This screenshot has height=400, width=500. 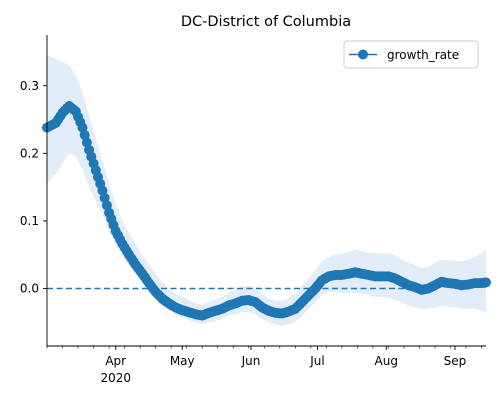 I want to click on chart-title: DC-District of Columbia, so click(x=266, y=22).